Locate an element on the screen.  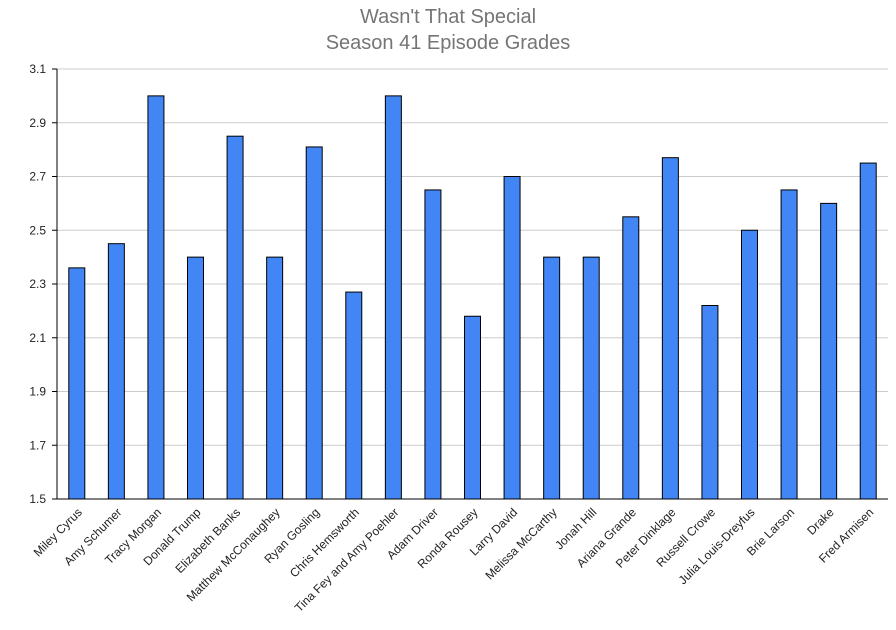
y-tick-label: 2.9 is located at coordinates (37, 123).